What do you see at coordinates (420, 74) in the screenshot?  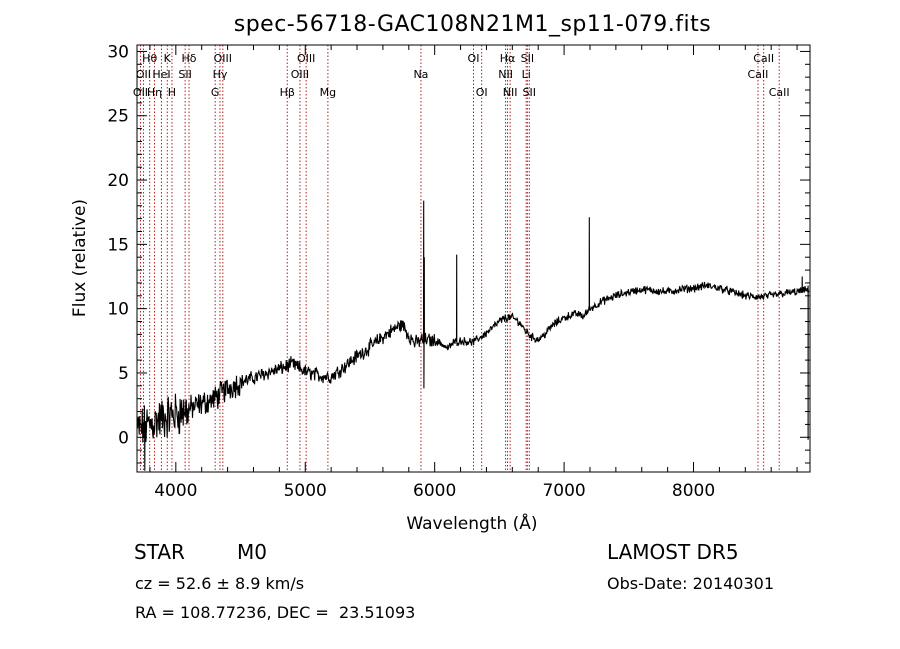 I see `spectral-line-label: Na` at bounding box center [420, 74].